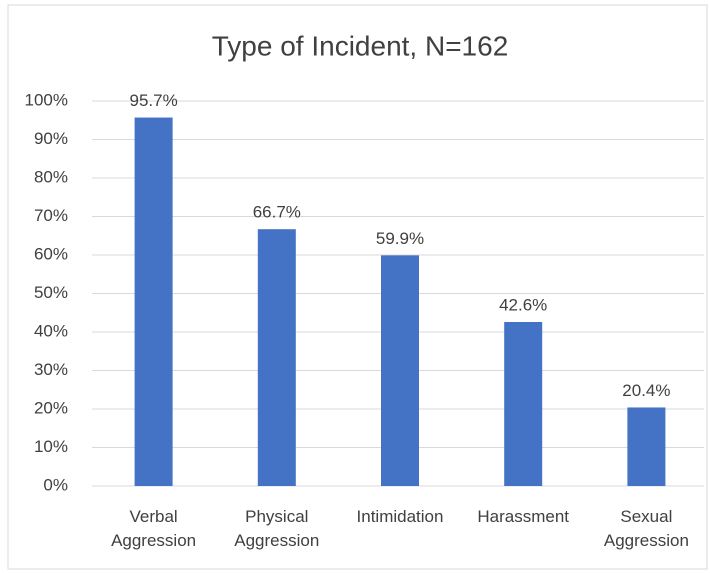 This screenshot has width=710, height=573. Describe the element at coordinates (360, 45) in the screenshot. I see `chart-title: Type of Incident, N=162` at that location.